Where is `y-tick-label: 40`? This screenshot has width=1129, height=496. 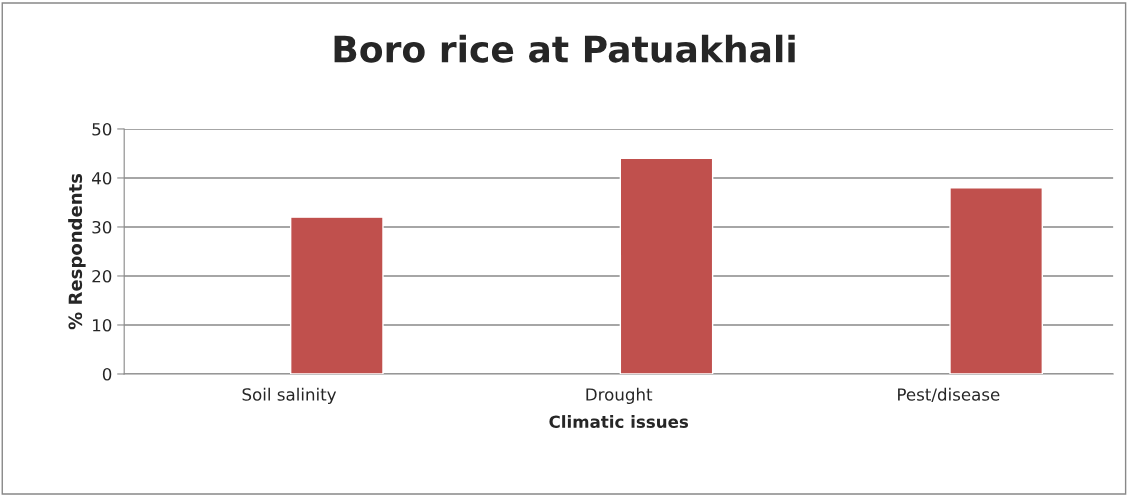 y-tick-label: 40 is located at coordinates (101, 178).